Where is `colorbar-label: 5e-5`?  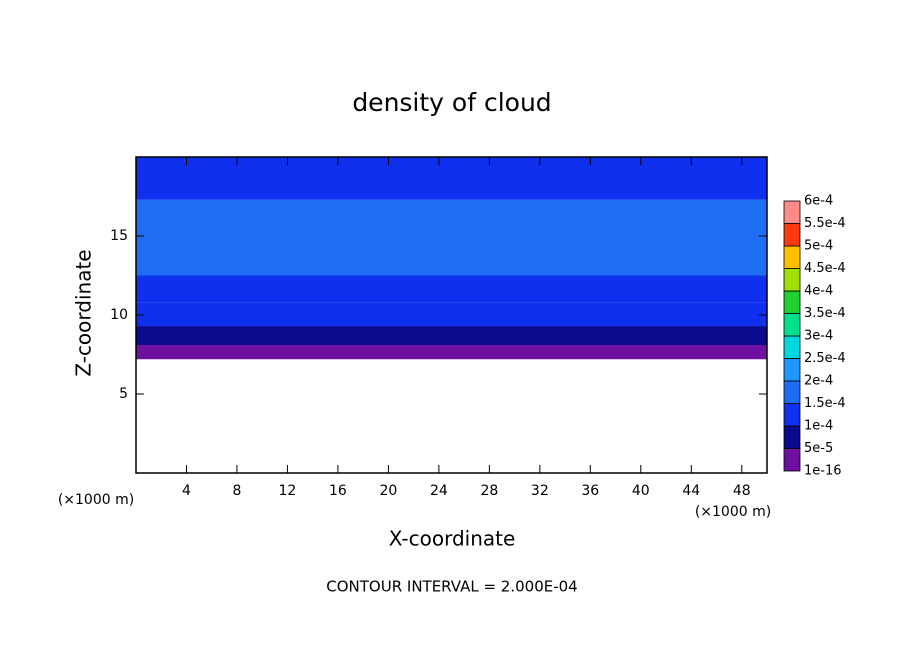 colorbar-label: 5e-5 is located at coordinates (818, 448).